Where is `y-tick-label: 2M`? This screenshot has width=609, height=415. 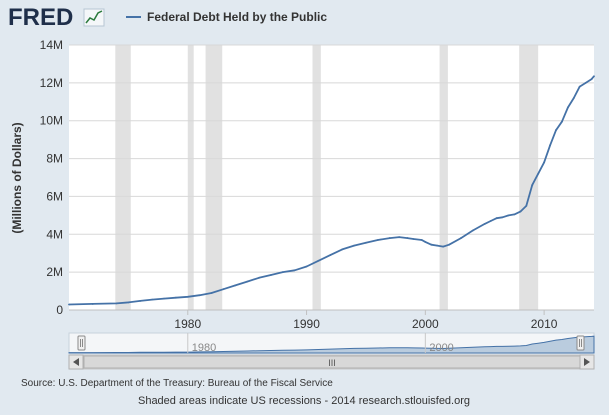 y-tick-label: 2M is located at coordinates (54, 272).